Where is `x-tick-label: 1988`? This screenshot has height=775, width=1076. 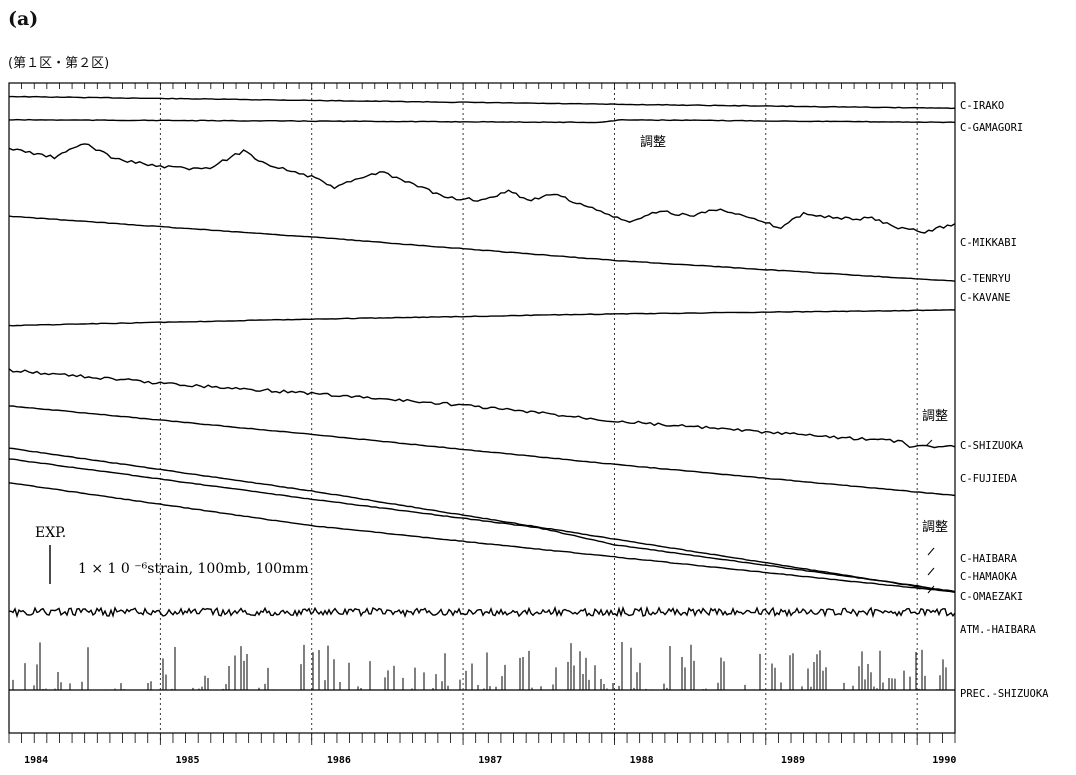
x-tick-label: 1988 is located at coordinates (642, 760).